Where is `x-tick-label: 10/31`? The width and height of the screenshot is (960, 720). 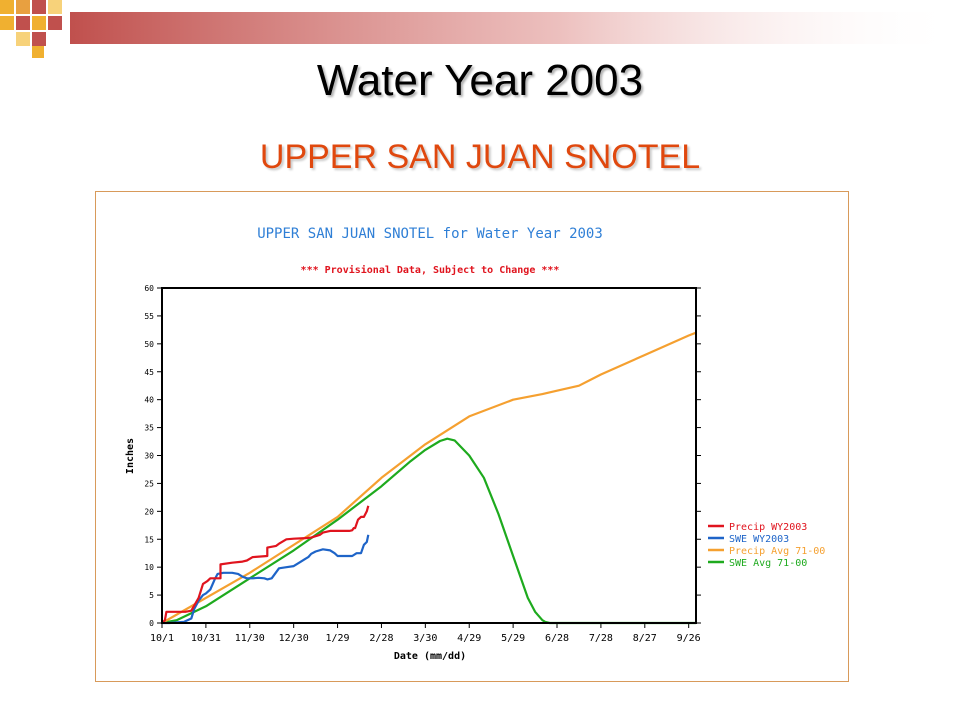 x-tick-label: 10/31 is located at coordinates (206, 638).